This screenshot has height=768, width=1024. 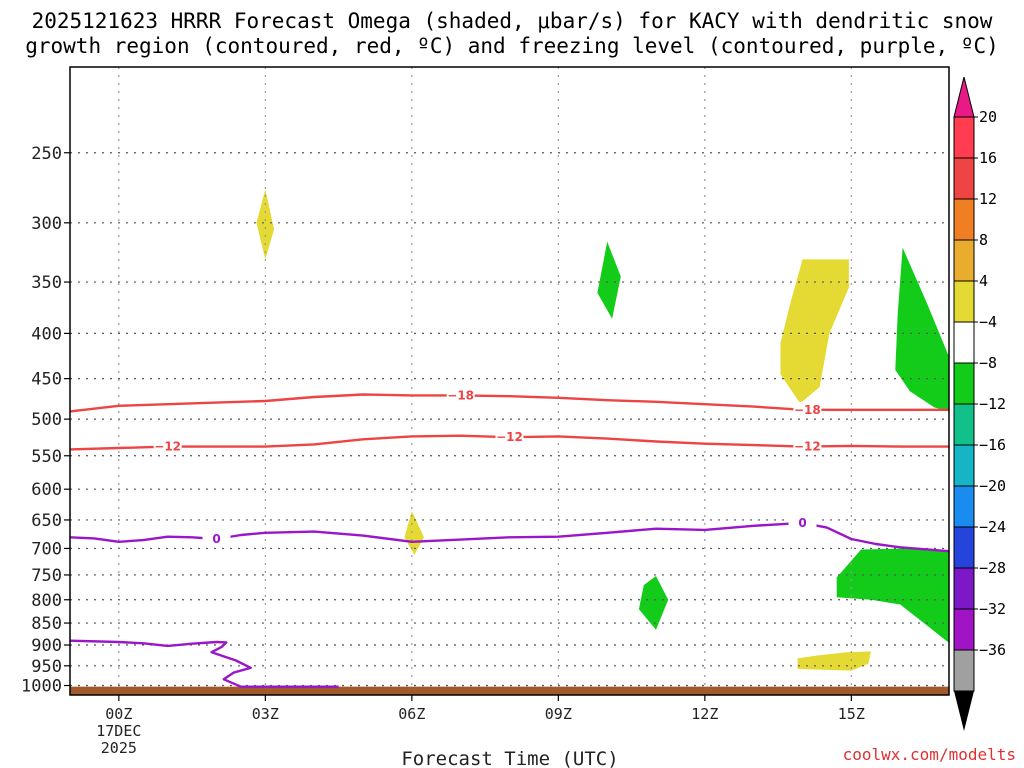 I want to click on y-tick-label: 450, so click(x=46, y=380).